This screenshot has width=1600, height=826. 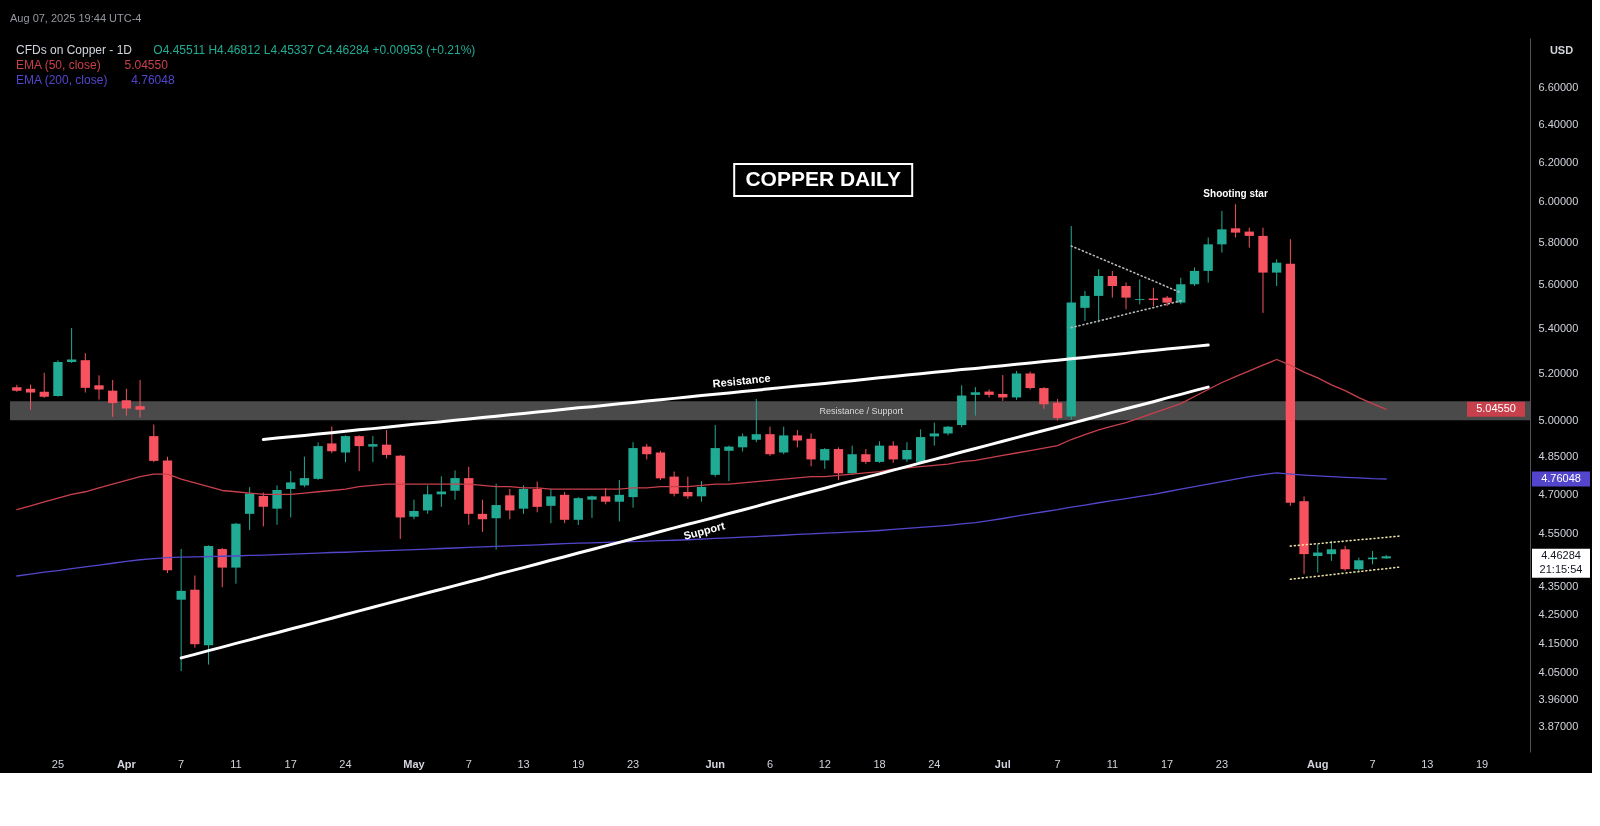 I want to click on x-tick-label: May, so click(x=414, y=763).